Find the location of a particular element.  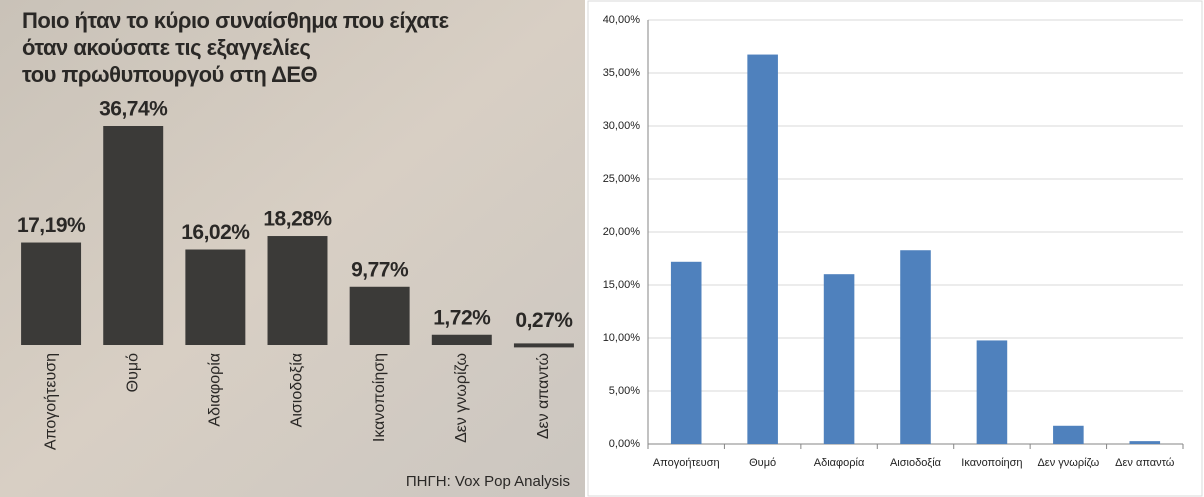

value-label: 9,77% is located at coordinates (380, 269).